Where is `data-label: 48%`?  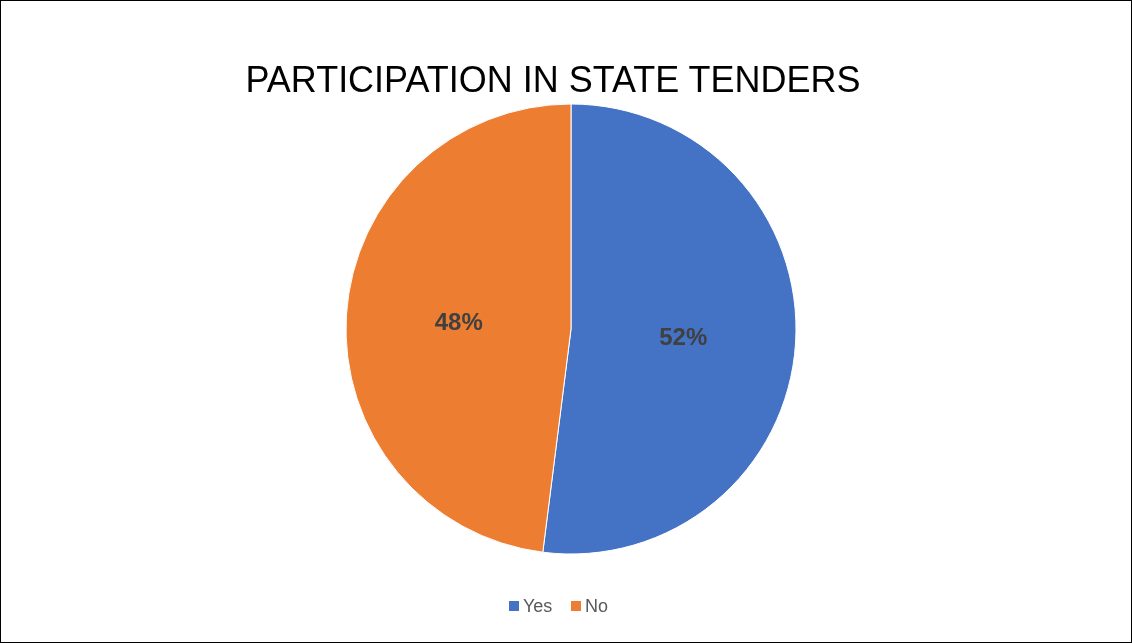 data-label: 48% is located at coordinates (458, 322).